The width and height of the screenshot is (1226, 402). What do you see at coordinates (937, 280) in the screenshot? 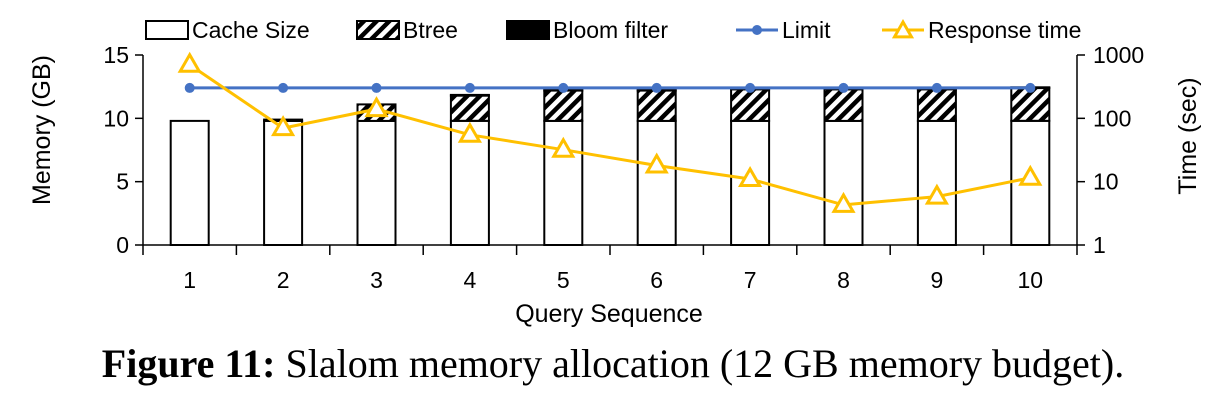
I see `x-tick-label: 9` at bounding box center [937, 280].